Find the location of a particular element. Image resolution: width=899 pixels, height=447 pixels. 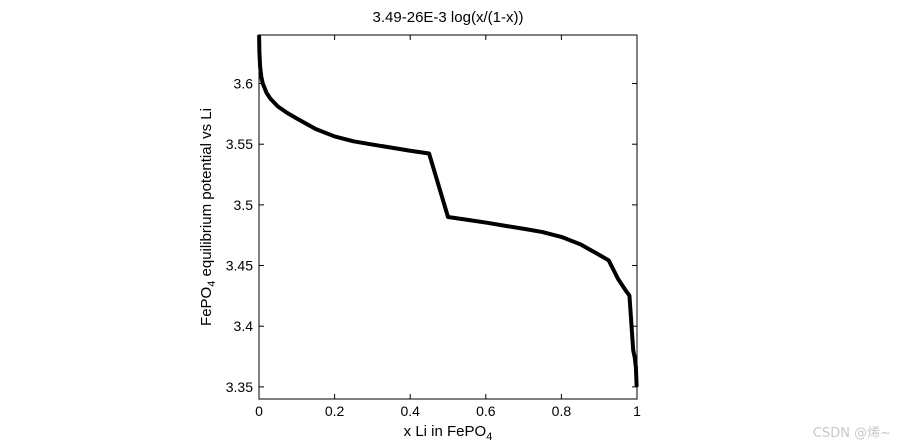

y-tick-label: 3.55 is located at coordinates (239, 144).